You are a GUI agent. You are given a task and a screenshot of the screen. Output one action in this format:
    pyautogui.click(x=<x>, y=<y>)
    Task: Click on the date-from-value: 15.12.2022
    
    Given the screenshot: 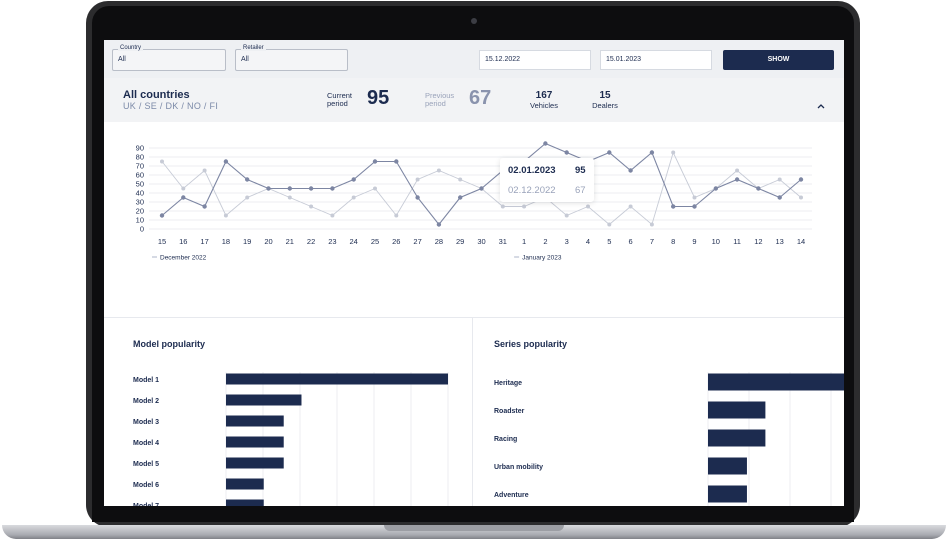 What is the action you would take?
    pyautogui.click(x=503, y=59)
    